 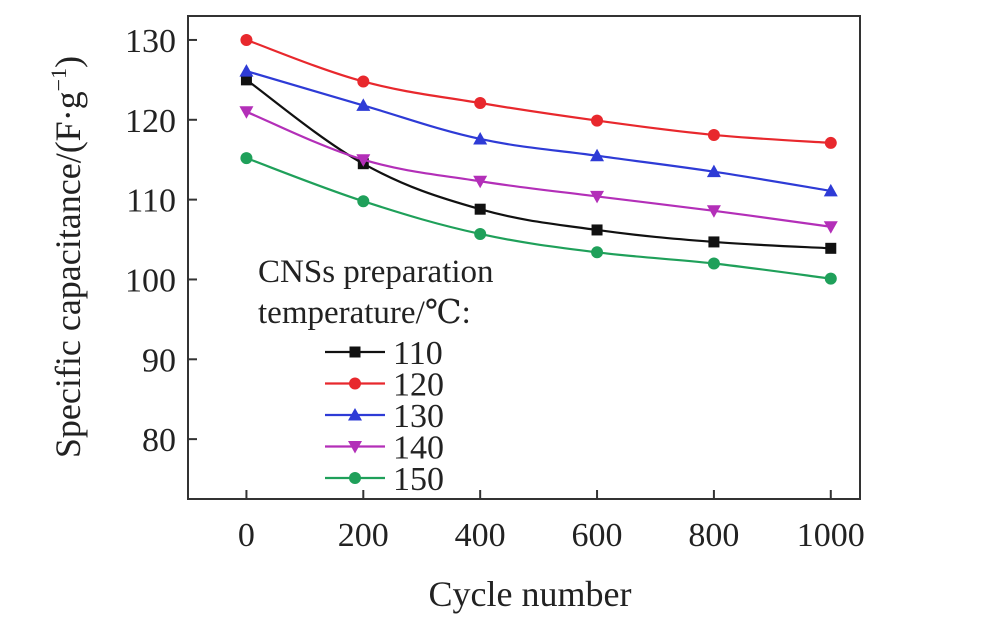 I want to click on legend-label: 130, so click(x=418, y=416).